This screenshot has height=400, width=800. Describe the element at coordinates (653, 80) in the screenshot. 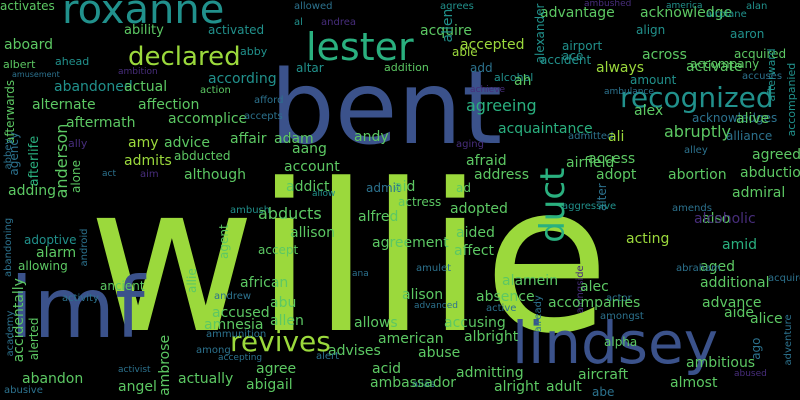

I see `word-amount: amount` at that location.